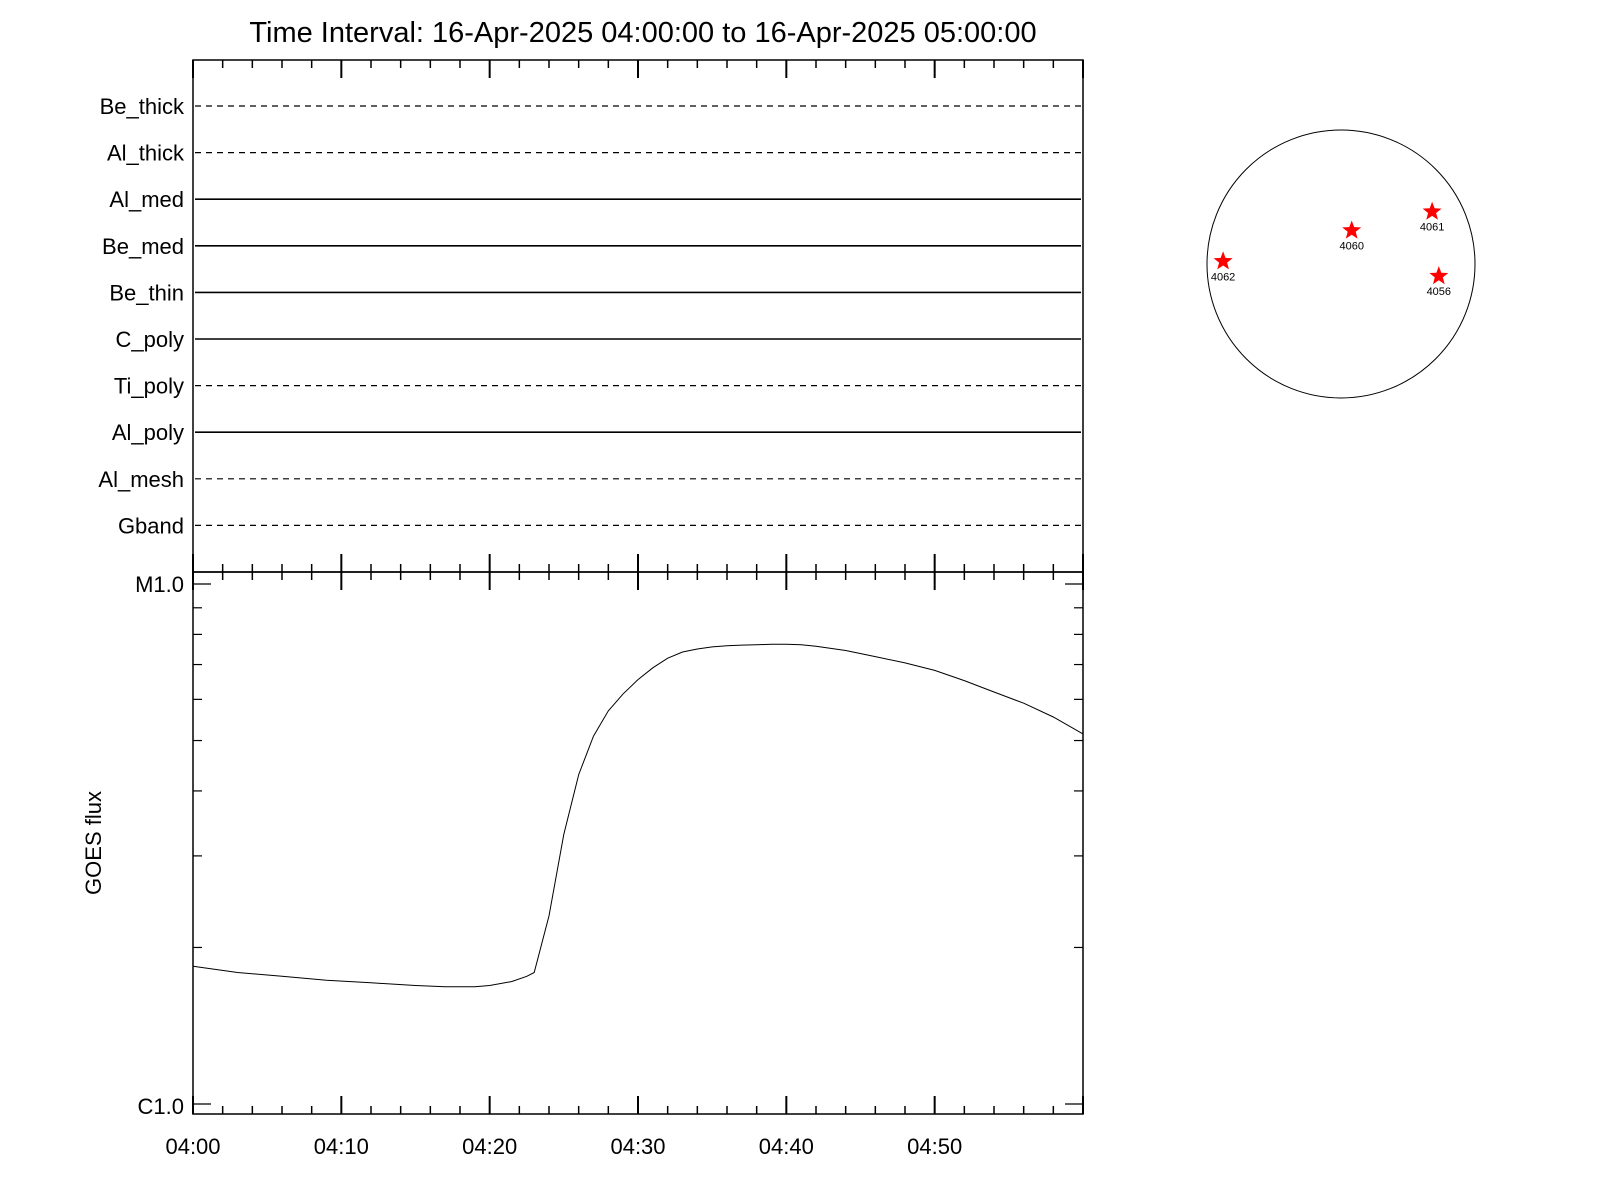 This screenshot has height=1200, width=1600. I want to click on filter-row-label: Be_thin, so click(146, 292).